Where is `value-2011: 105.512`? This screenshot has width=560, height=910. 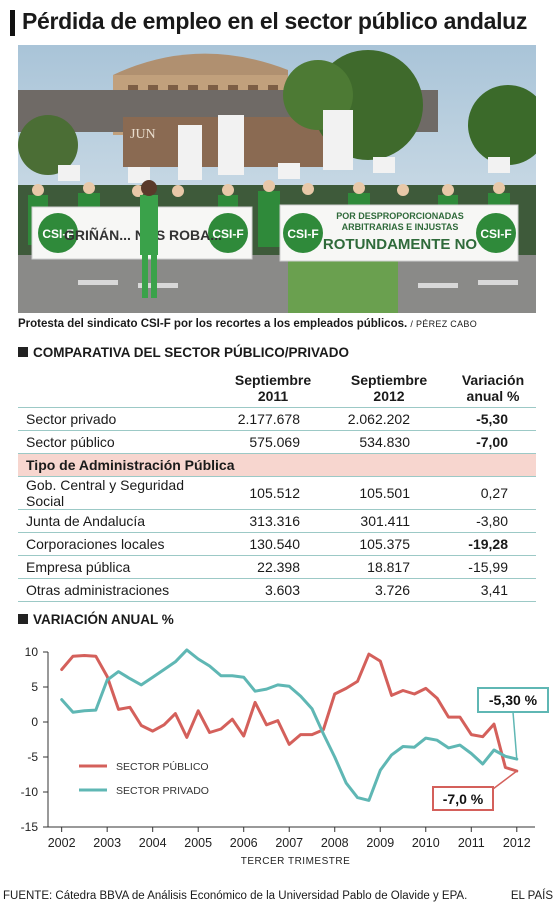
value-2011: 105.512 is located at coordinates (273, 493).